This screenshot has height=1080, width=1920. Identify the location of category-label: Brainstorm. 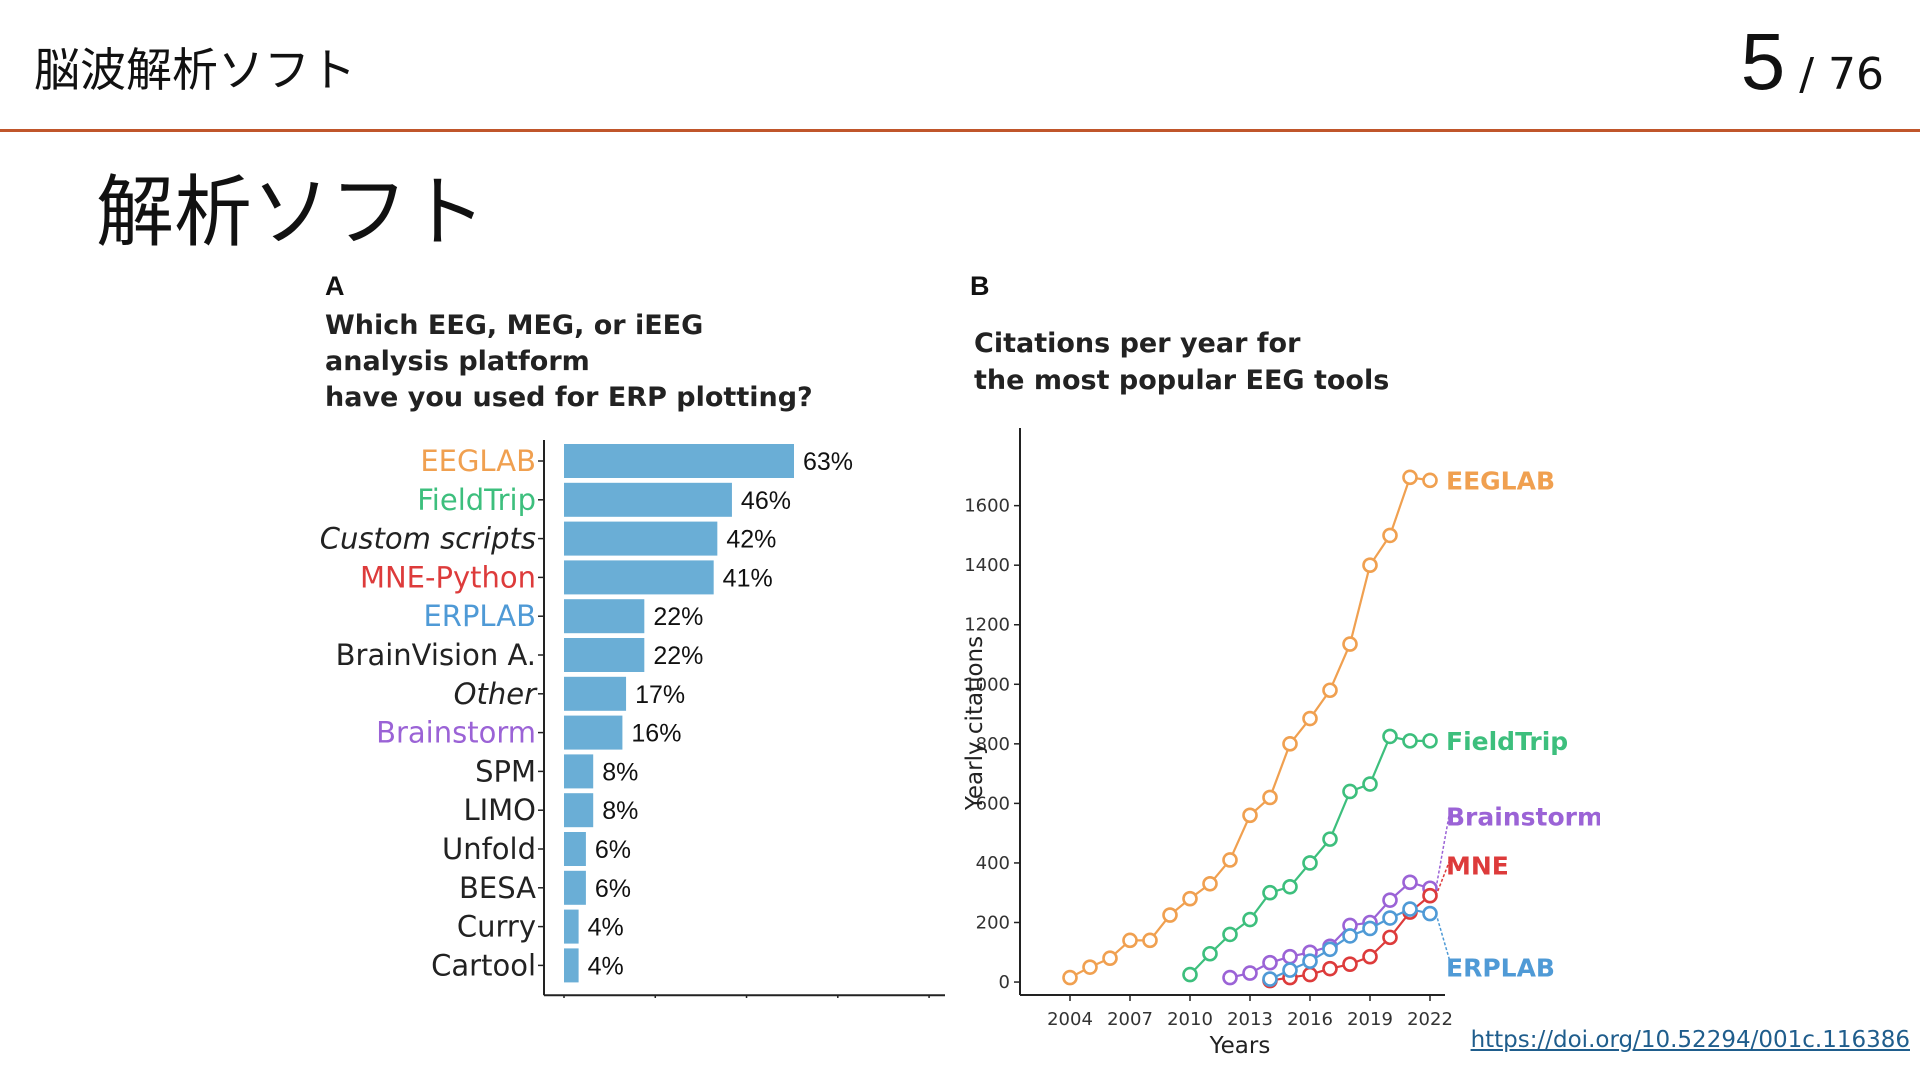
(456, 733).